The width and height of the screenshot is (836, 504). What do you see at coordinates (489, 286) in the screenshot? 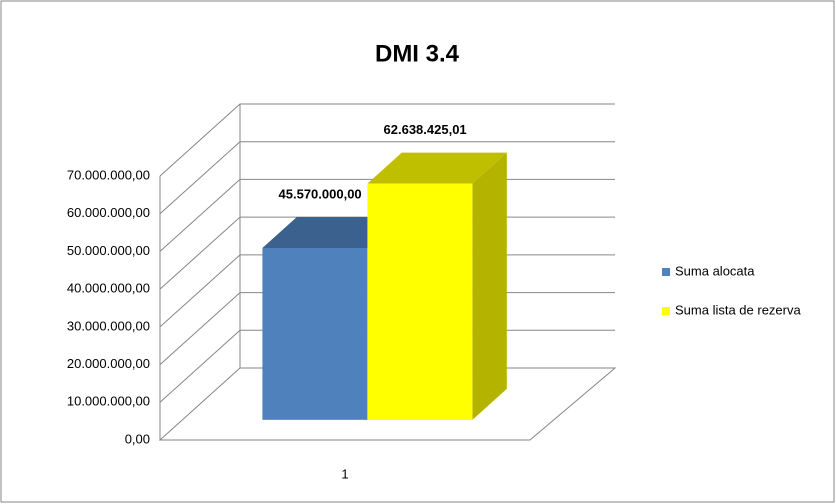
I see `bar-side` at bounding box center [489, 286].